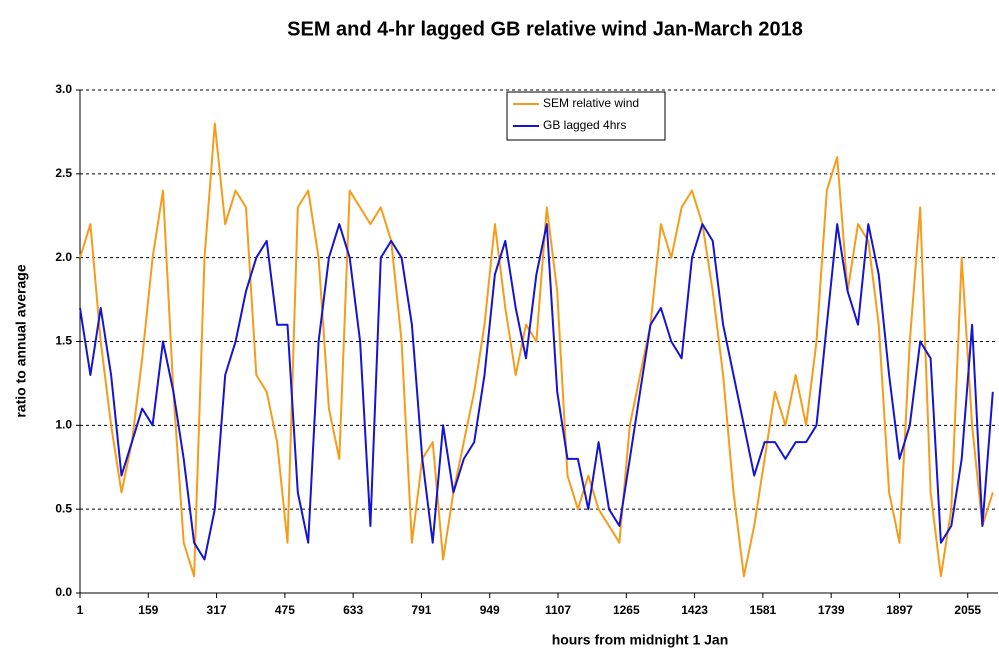  Describe the element at coordinates (285, 610) in the screenshot. I see `x-tick-label: 475` at that location.